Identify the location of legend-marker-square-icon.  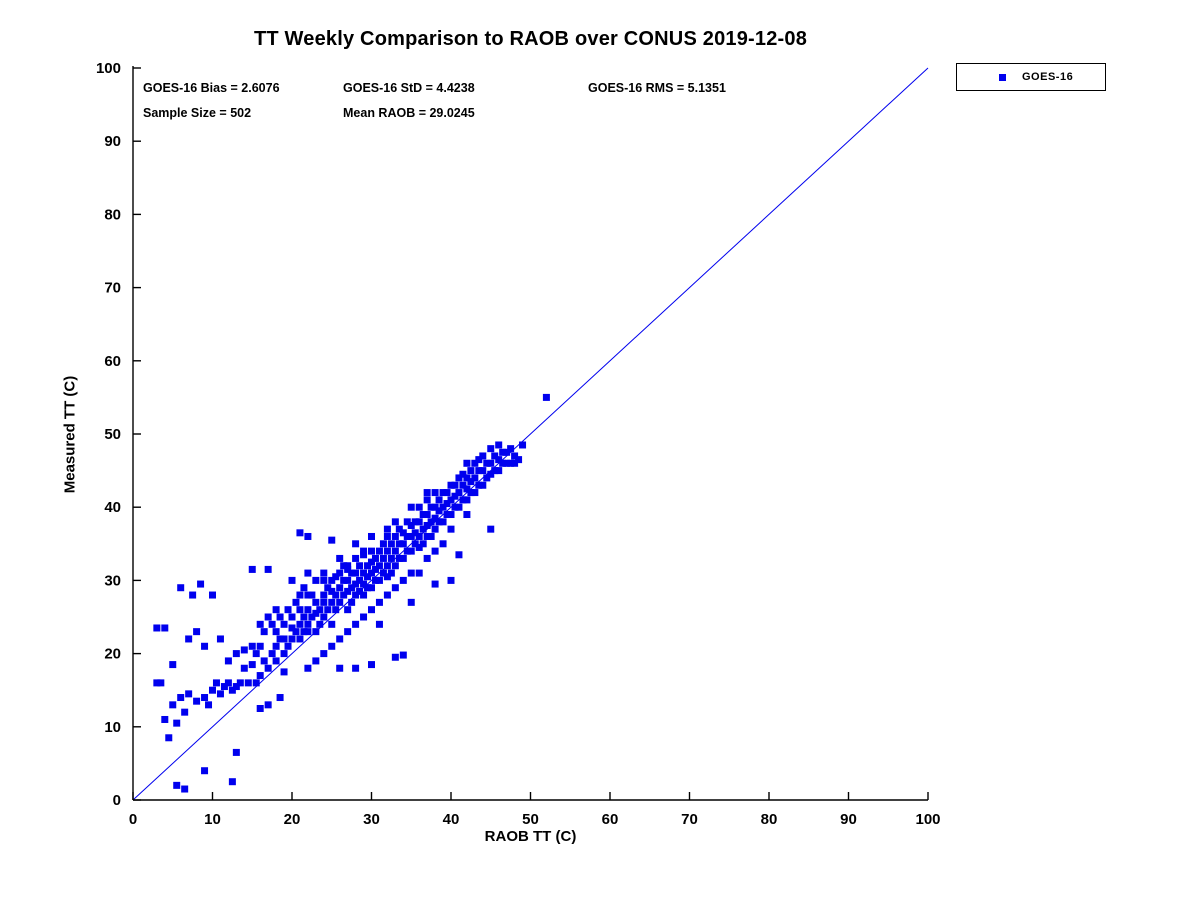
(1002, 77).